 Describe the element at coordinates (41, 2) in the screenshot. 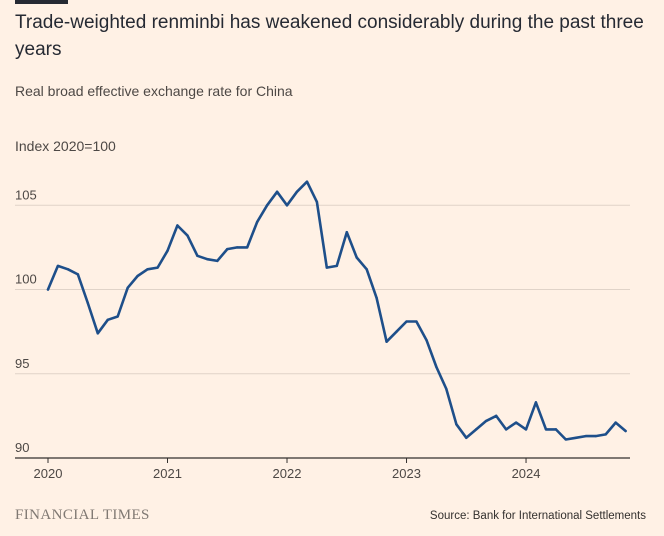

I see `top-accent-bar` at that location.